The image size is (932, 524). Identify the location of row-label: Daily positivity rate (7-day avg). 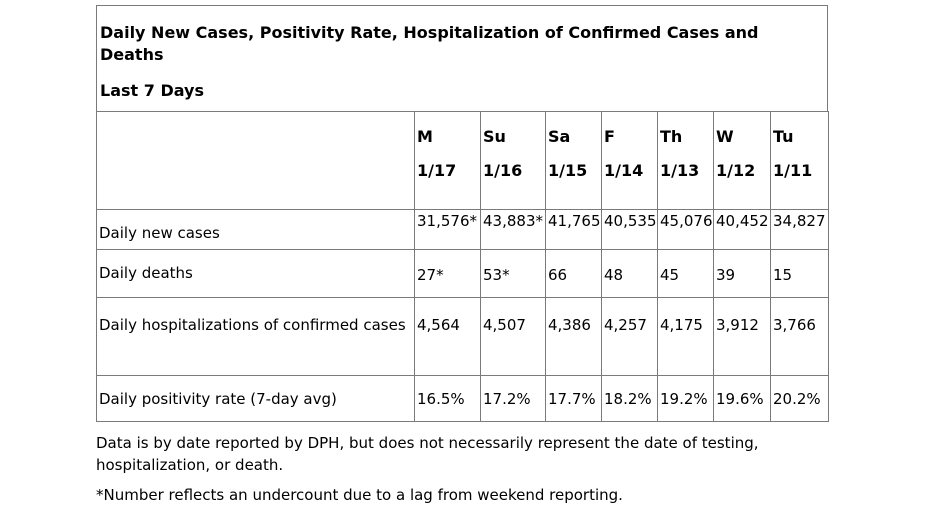
(255, 398).